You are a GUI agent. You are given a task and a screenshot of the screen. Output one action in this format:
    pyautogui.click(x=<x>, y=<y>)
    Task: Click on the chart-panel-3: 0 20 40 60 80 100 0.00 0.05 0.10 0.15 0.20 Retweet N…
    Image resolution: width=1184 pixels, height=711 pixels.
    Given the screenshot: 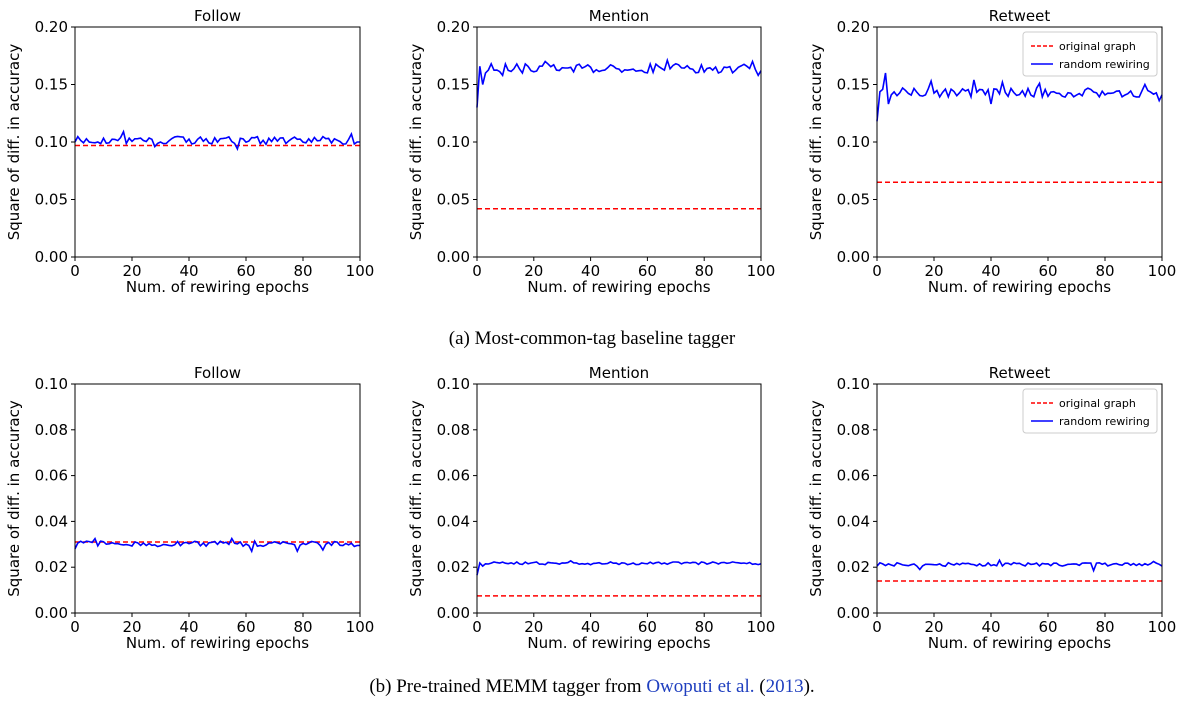 What is the action you would take?
    pyautogui.click(x=991, y=151)
    